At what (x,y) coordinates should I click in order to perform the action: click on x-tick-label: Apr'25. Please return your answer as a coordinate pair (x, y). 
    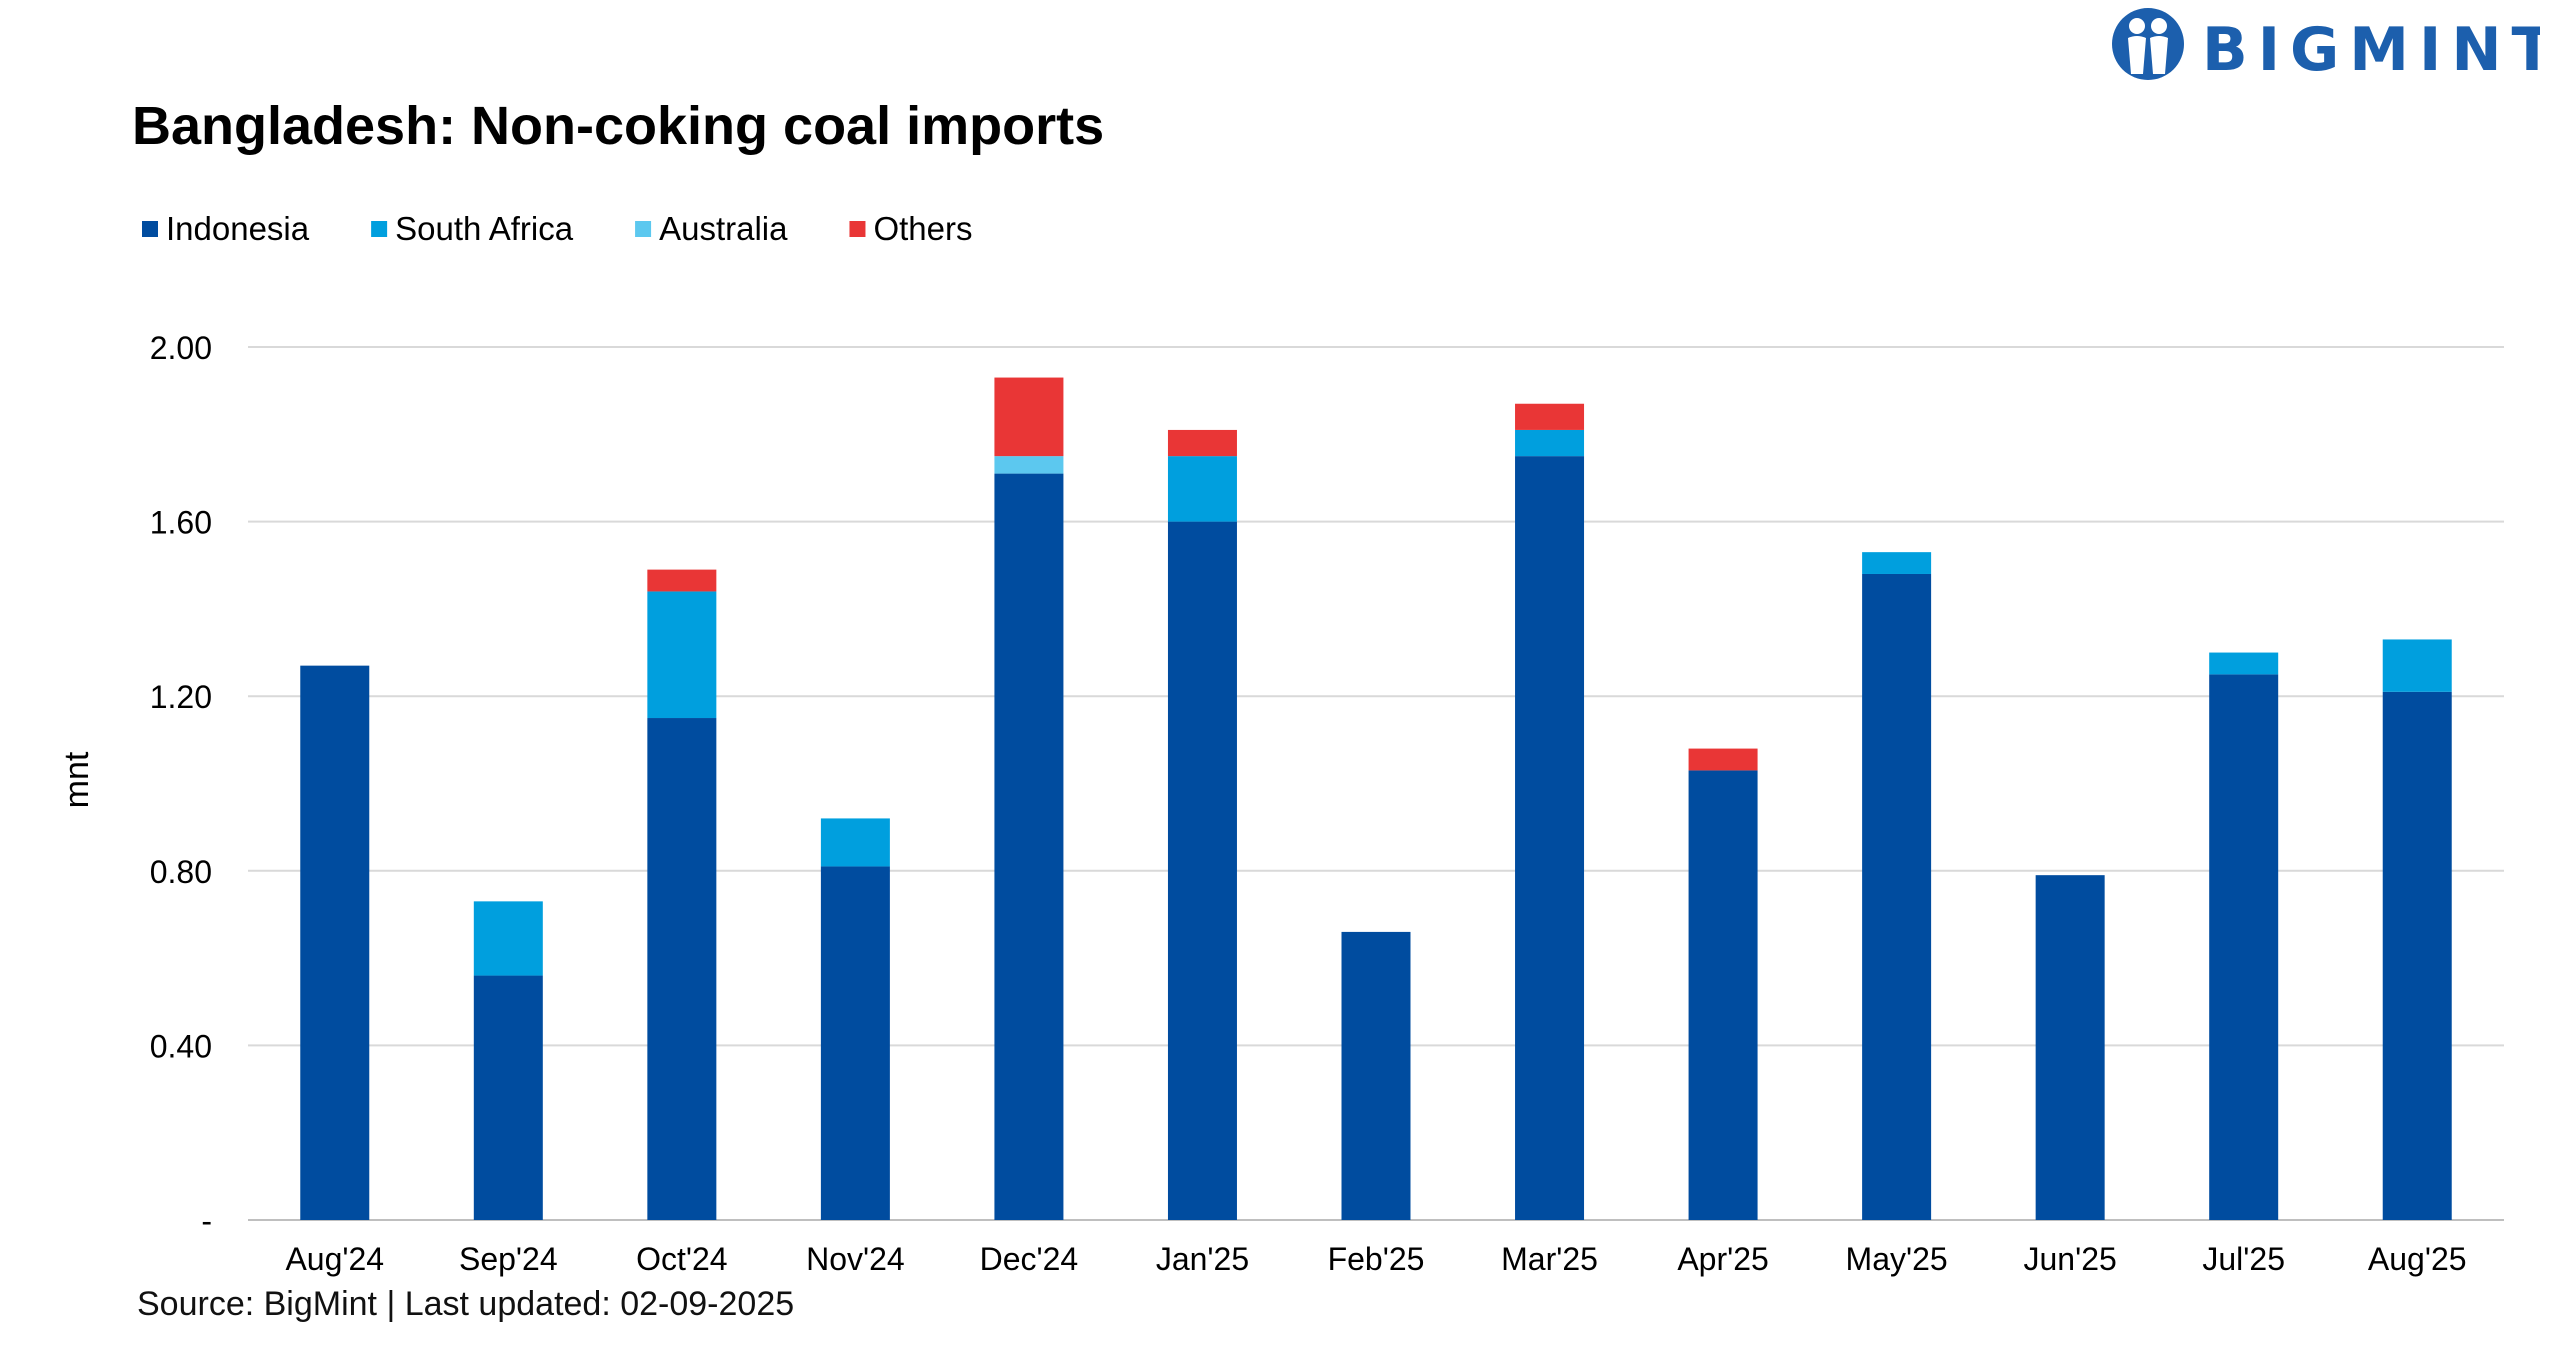
    Looking at the image, I should click on (1723, 1259).